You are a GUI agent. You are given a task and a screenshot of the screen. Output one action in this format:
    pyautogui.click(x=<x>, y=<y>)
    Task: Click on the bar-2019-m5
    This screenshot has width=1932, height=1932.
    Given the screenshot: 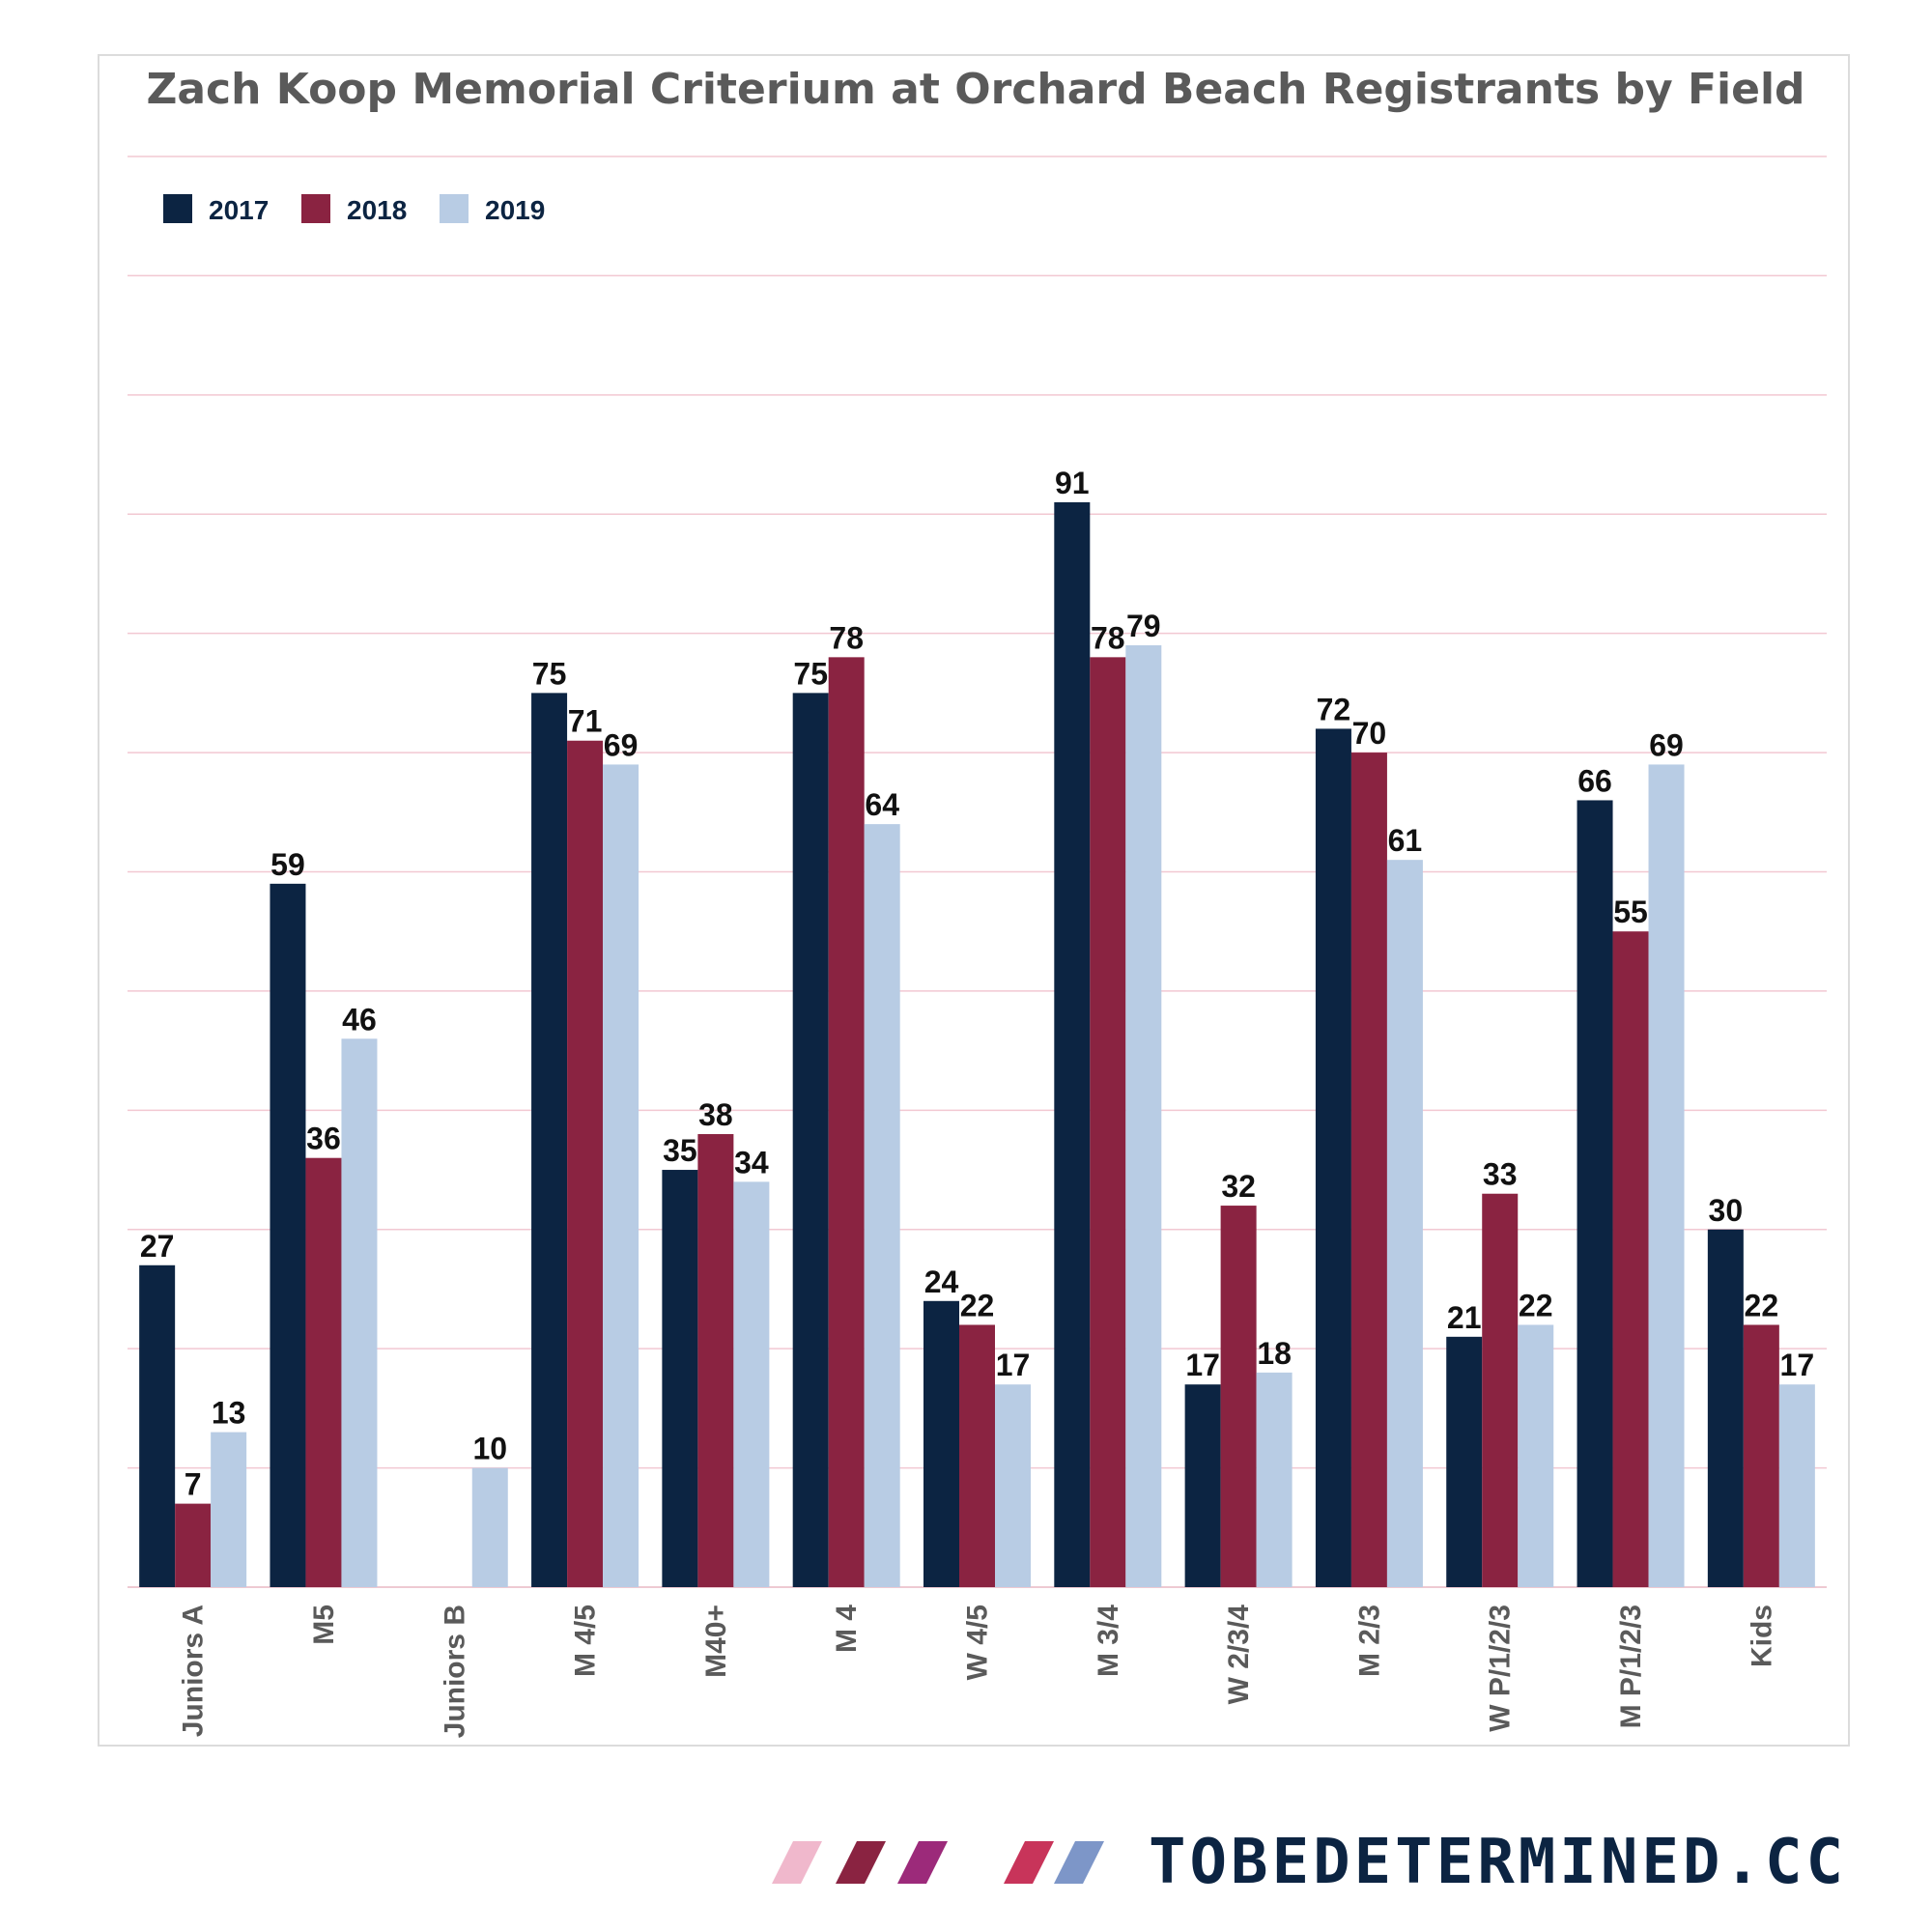 What is the action you would take?
    pyautogui.click(x=359, y=1312)
    